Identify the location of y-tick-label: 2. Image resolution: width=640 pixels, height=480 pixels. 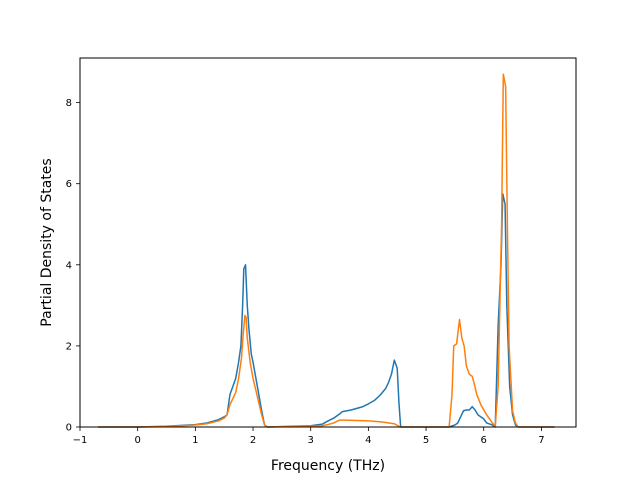
(69, 346).